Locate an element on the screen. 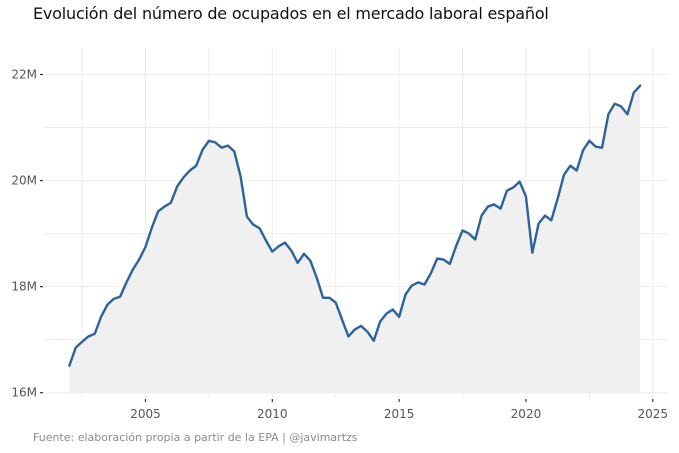 The width and height of the screenshot is (679, 453). y-tick-label: 22M is located at coordinates (24, 75).